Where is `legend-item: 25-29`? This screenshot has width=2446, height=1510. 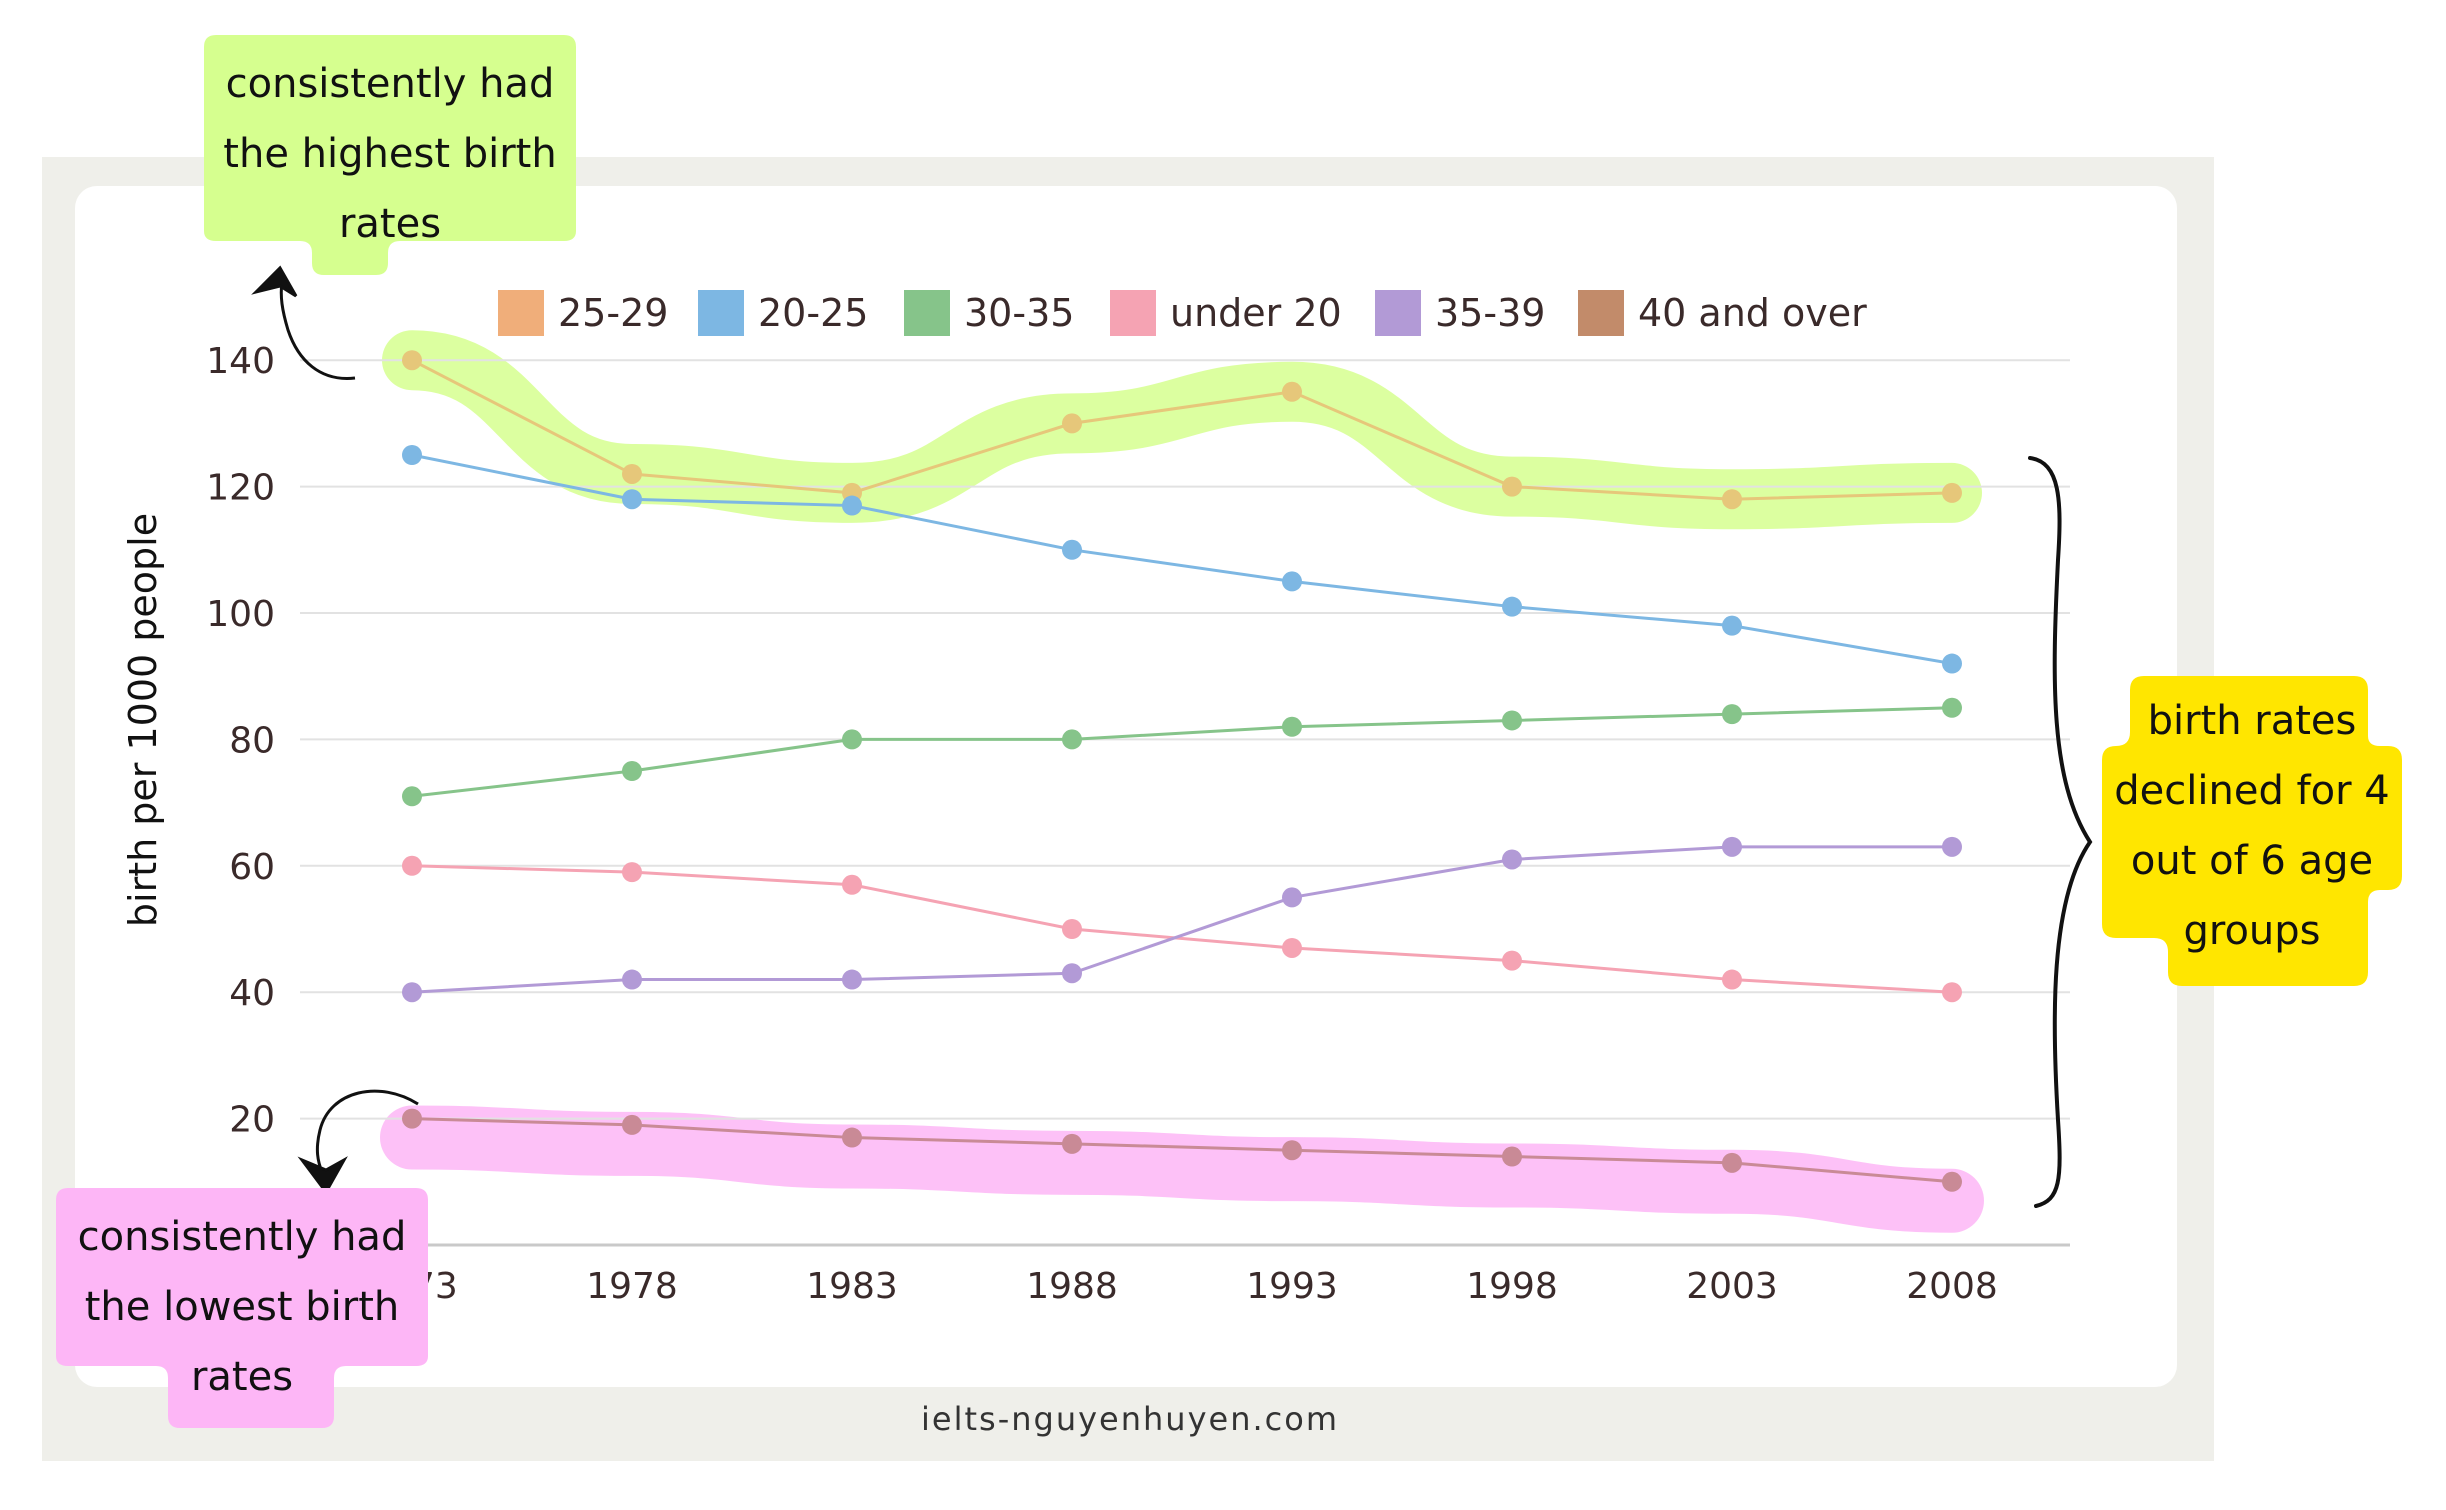
legend-item: 25-29 is located at coordinates (583, 313).